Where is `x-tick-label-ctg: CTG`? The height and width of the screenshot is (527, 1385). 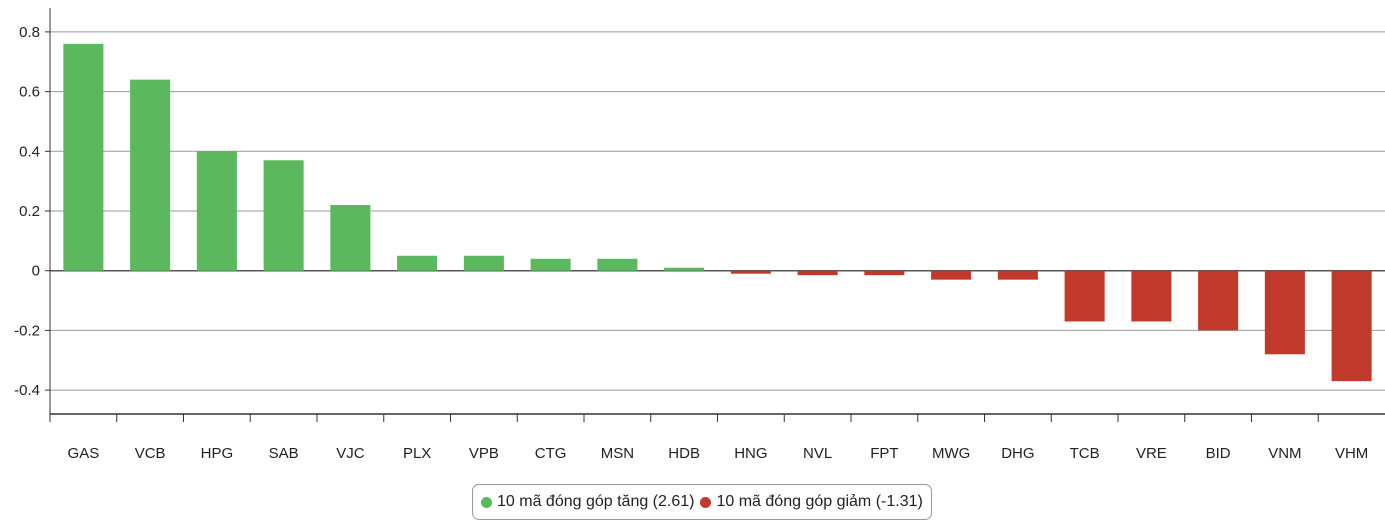
x-tick-label-ctg: CTG is located at coordinates (551, 453).